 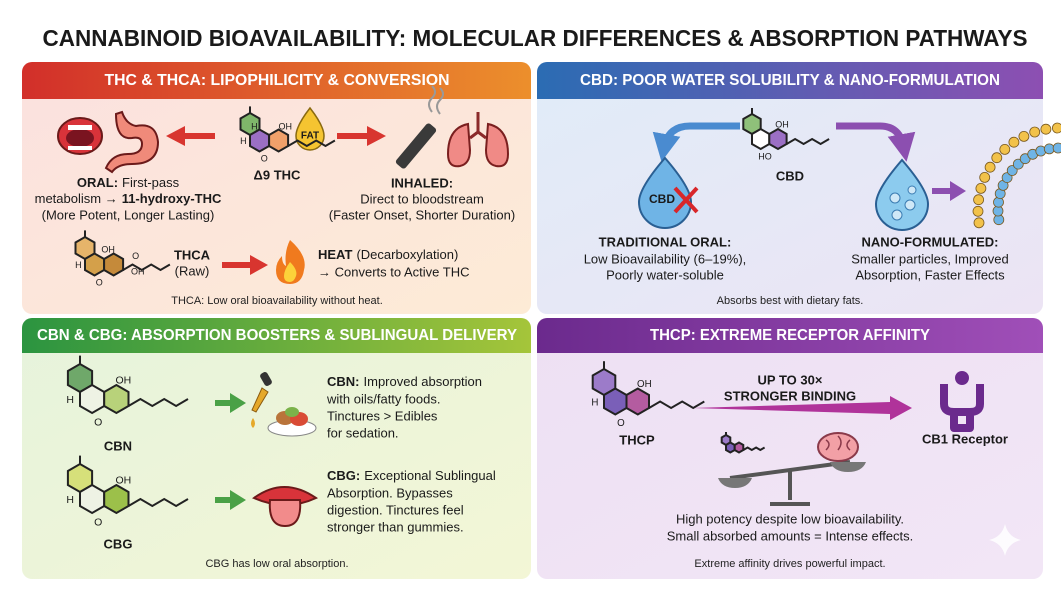 I want to click on scale-icon, so click(x=792, y=483).